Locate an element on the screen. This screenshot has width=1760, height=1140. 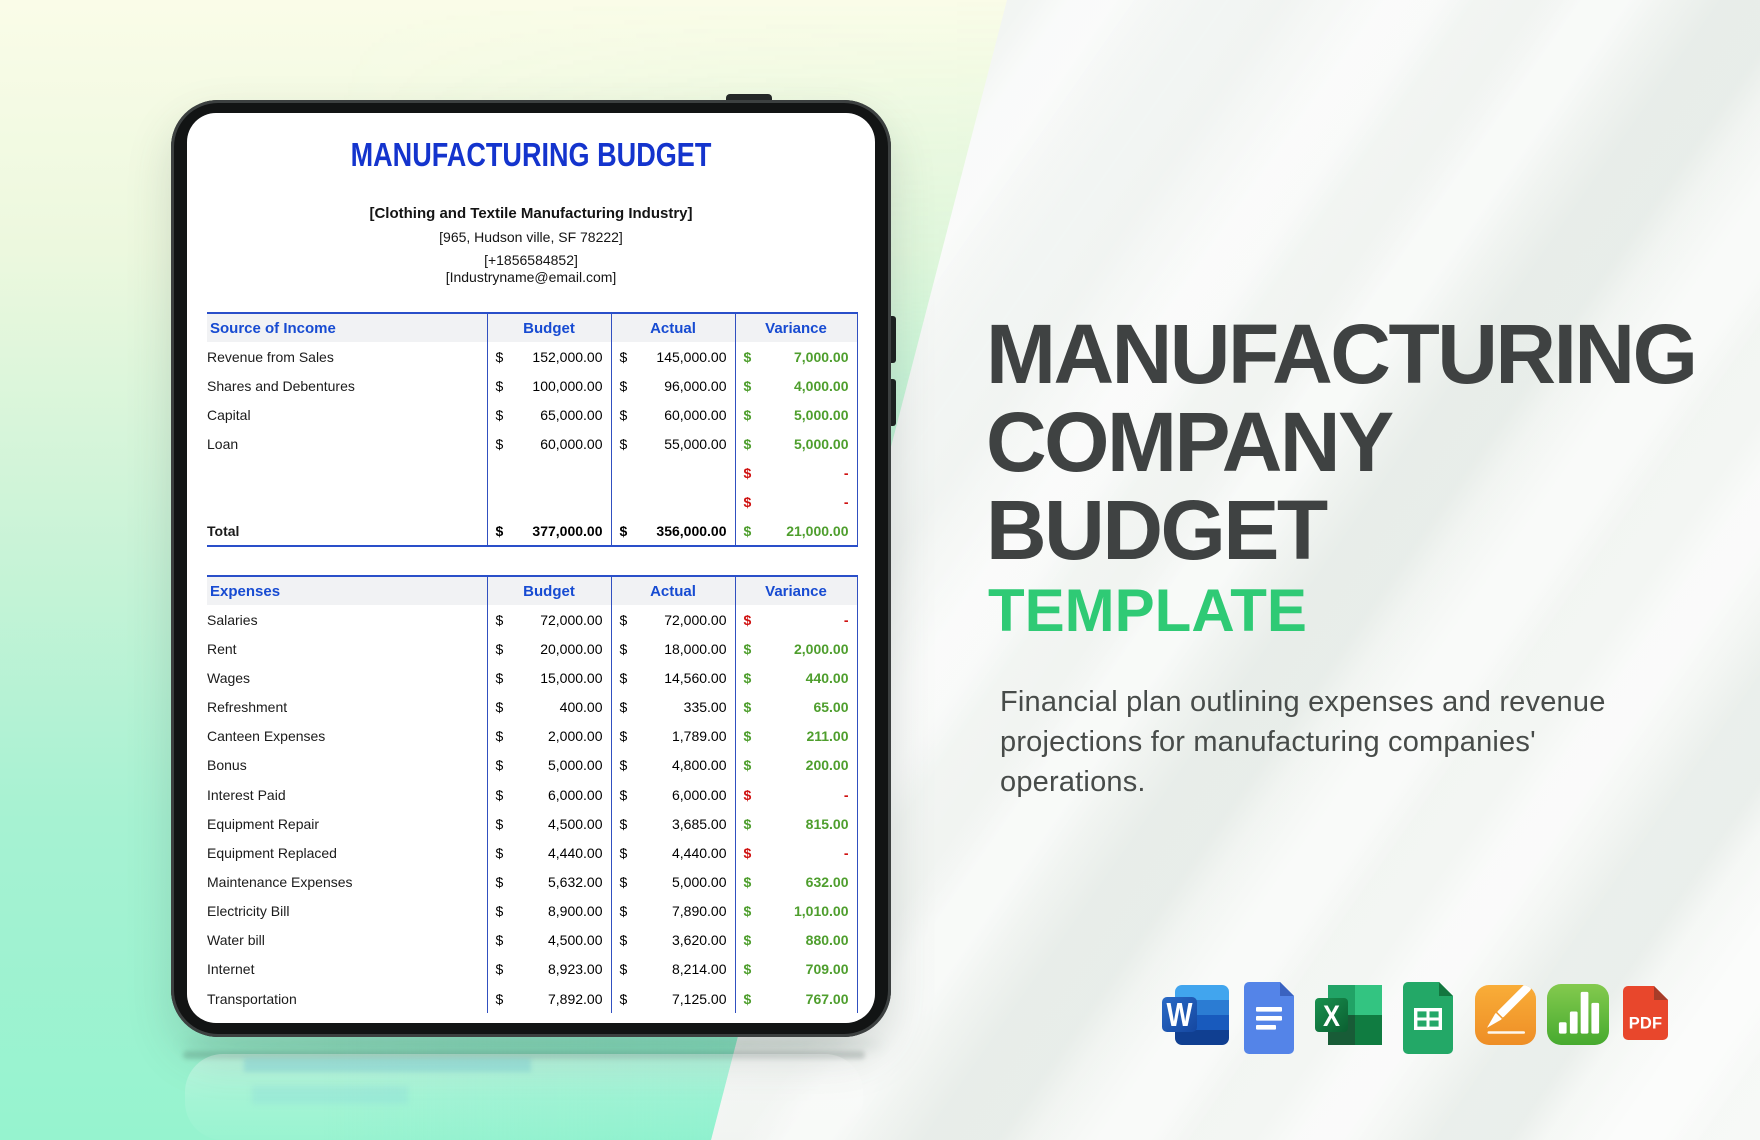
svg-text: X is located at coordinates (1331, 1016).